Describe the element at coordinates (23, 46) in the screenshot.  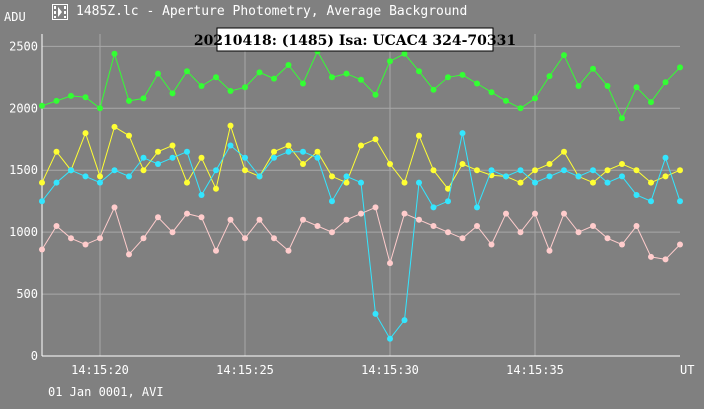
I see `y-tick-label: 2500` at that location.